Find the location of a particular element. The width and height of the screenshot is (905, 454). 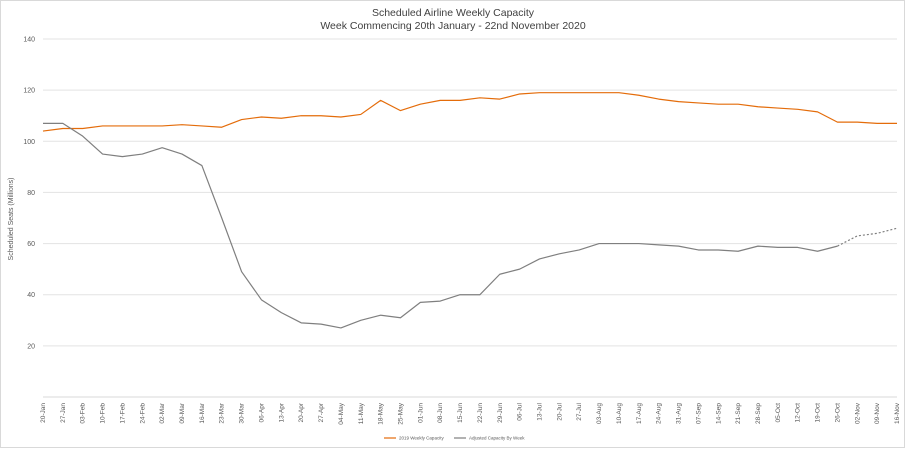

x-tick-label: 10-Feb is located at coordinates (103, 413).